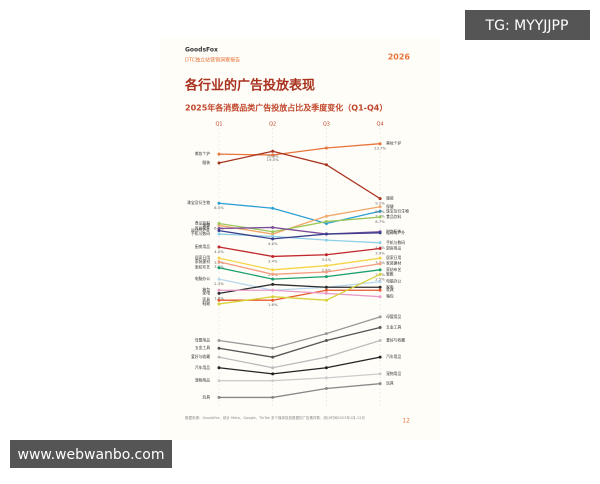 This screenshot has height=484, width=600. I want to click on series-label-left: 美妆个护, so click(202, 153).